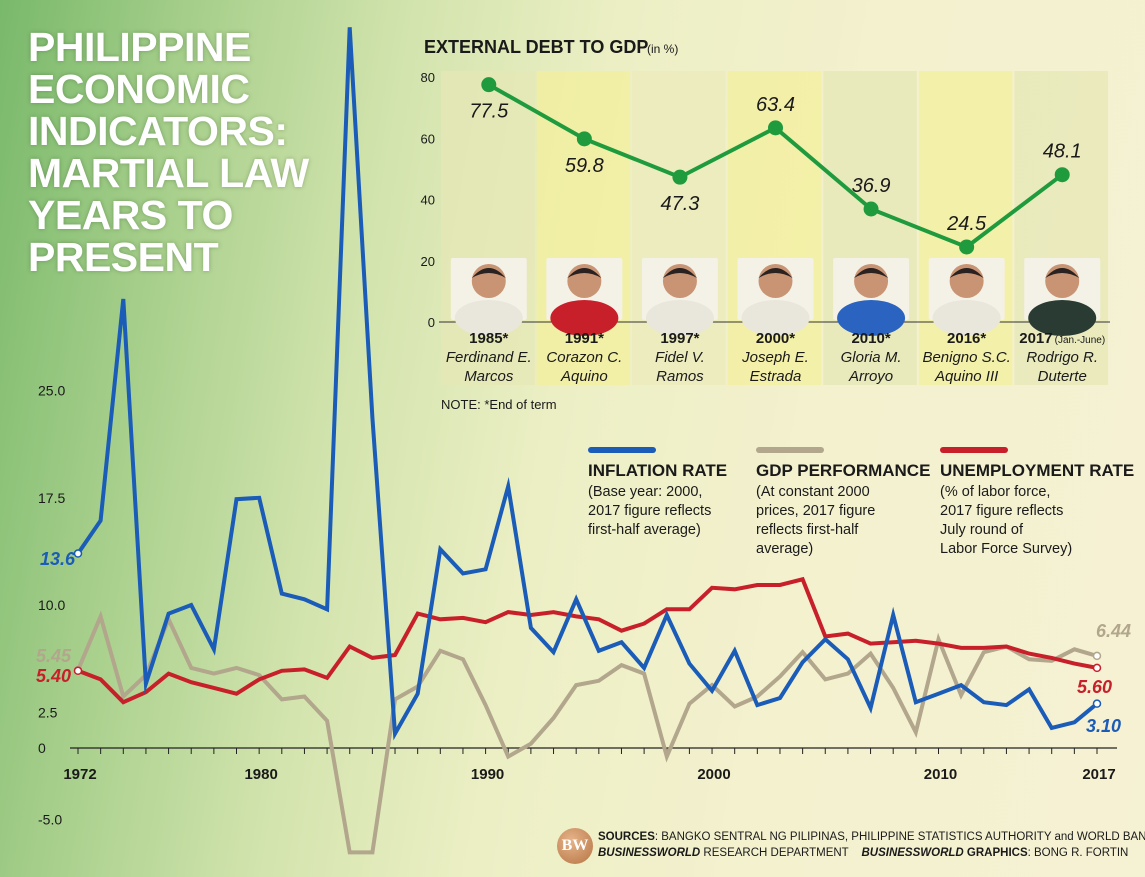 The height and width of the screenshot is (877, 1145). I want to click on debt-data-label: 36.9, so click(871, 186).